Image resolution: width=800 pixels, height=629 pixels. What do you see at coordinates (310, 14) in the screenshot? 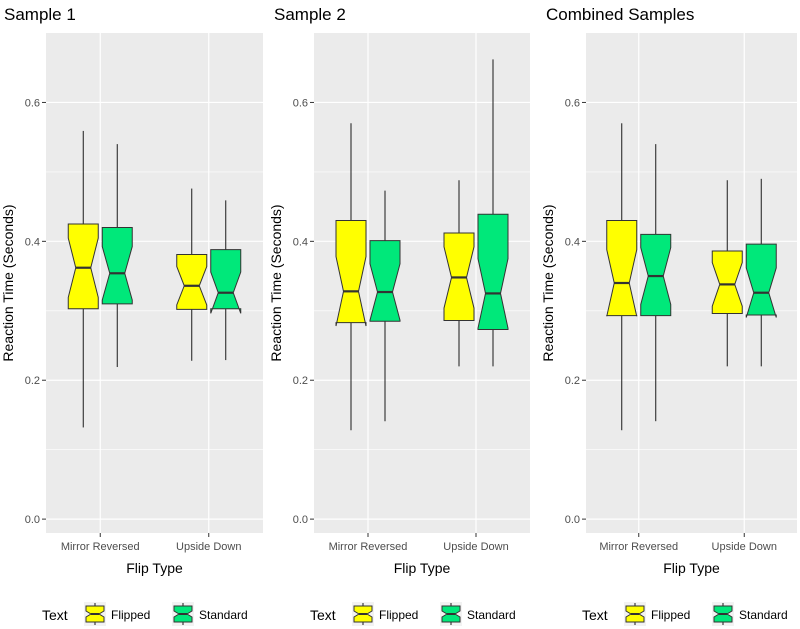
I see `panel-title: Sample 2` at bounding box center [310, 14].